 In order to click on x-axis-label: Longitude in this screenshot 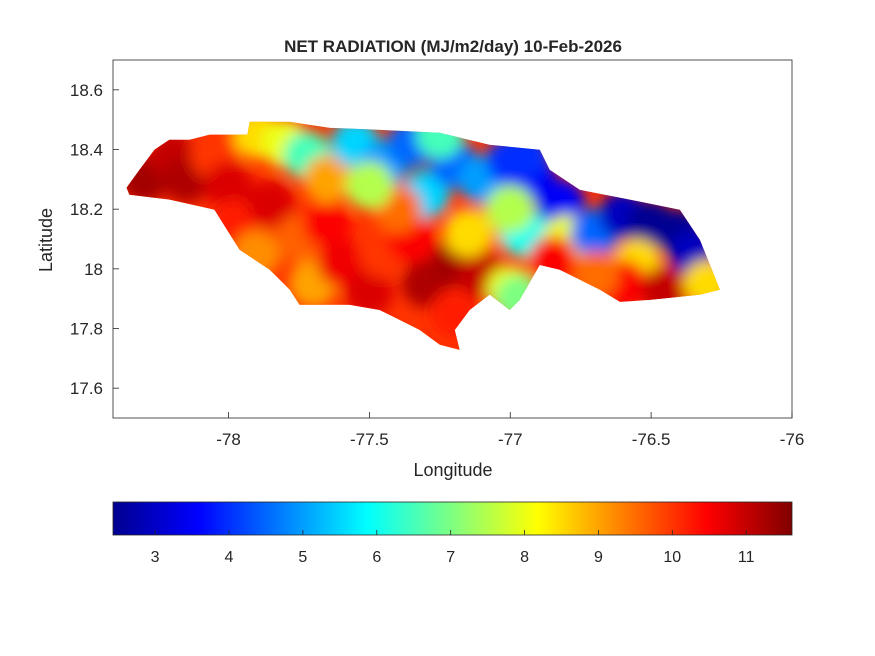, I will do `click(452, 470)`.